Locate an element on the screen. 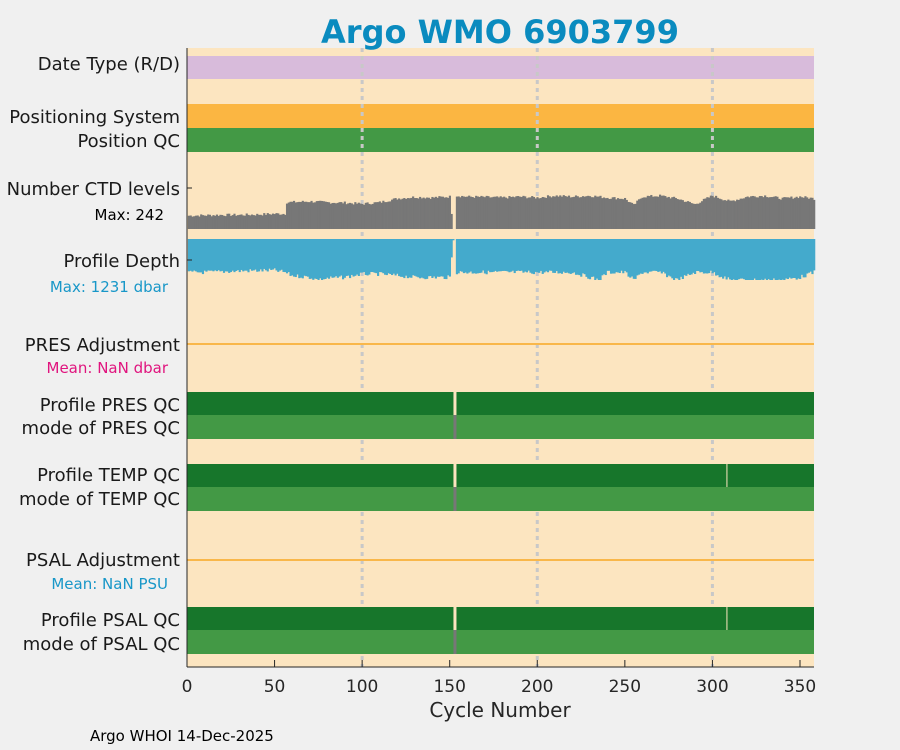 Image resolution: width=900 pixels, height=750 pixels. x-tick-label-300: 300 is located at coordinates (712, 687).